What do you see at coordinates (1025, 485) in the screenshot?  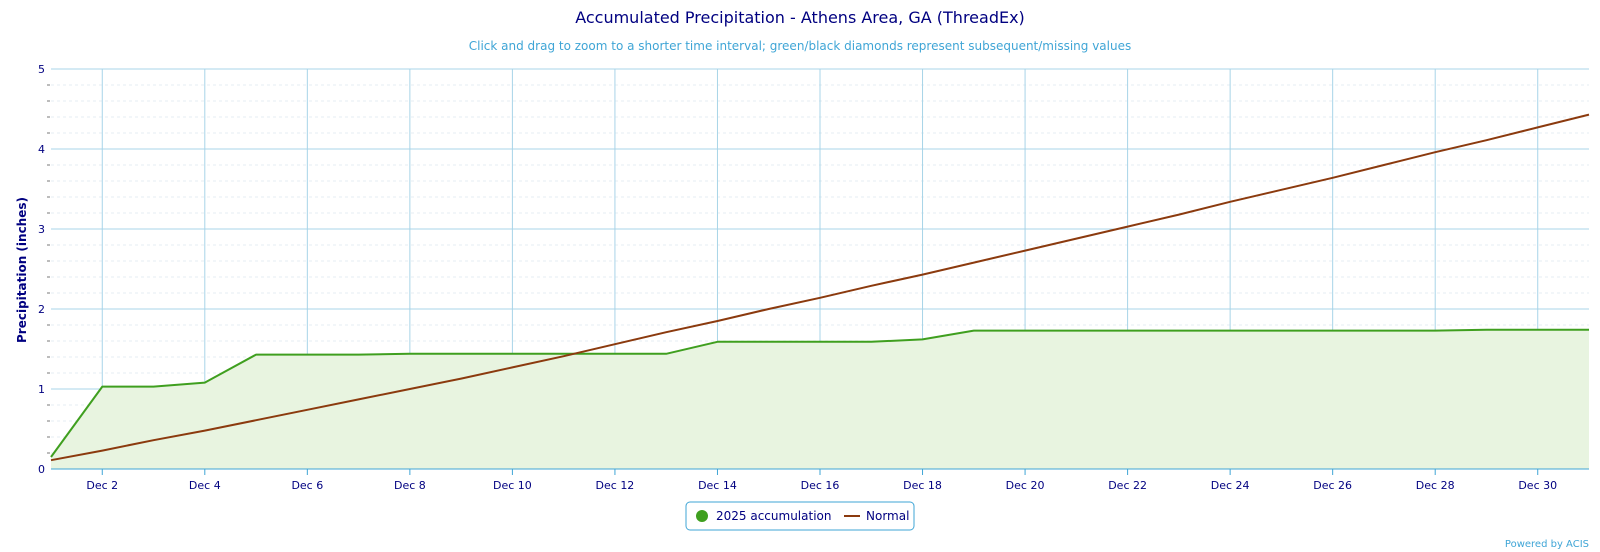 I see `x-tick-label: Dec 20` at bounding box center [1025, 485].